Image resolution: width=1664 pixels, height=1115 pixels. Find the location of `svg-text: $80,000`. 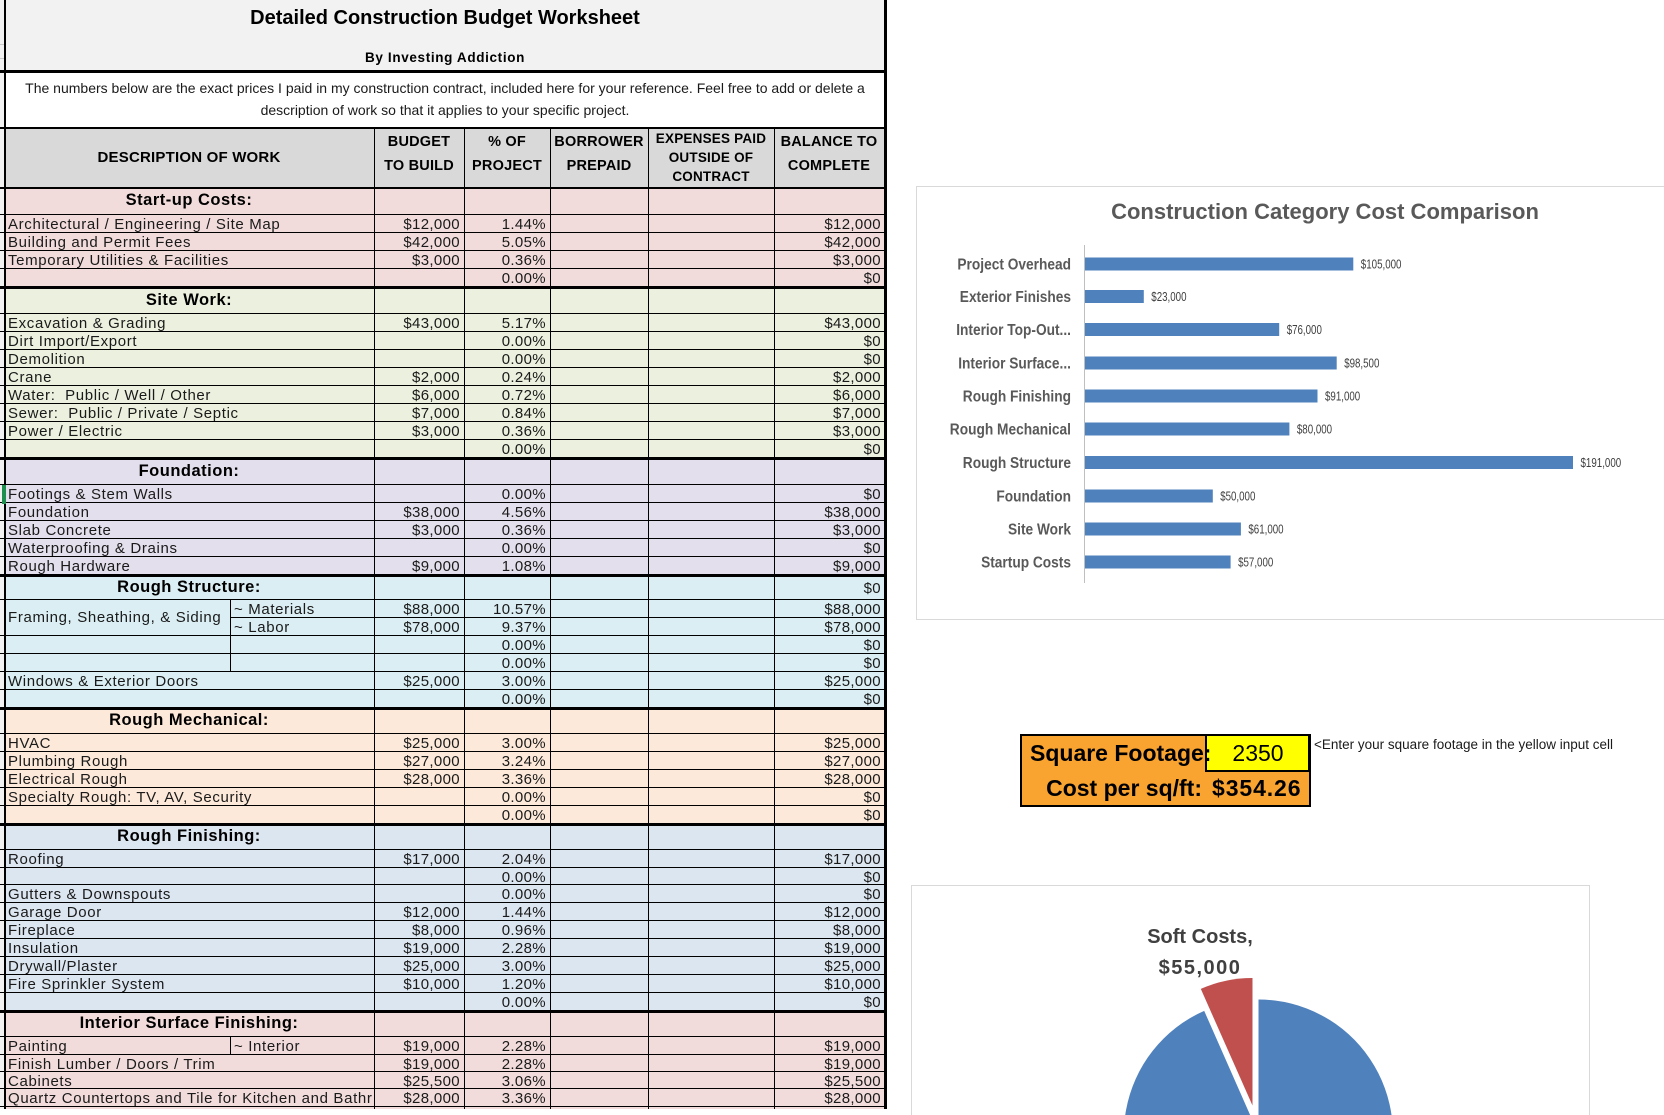

svg-text: $80,000 is located at coordinates (1314, 429).